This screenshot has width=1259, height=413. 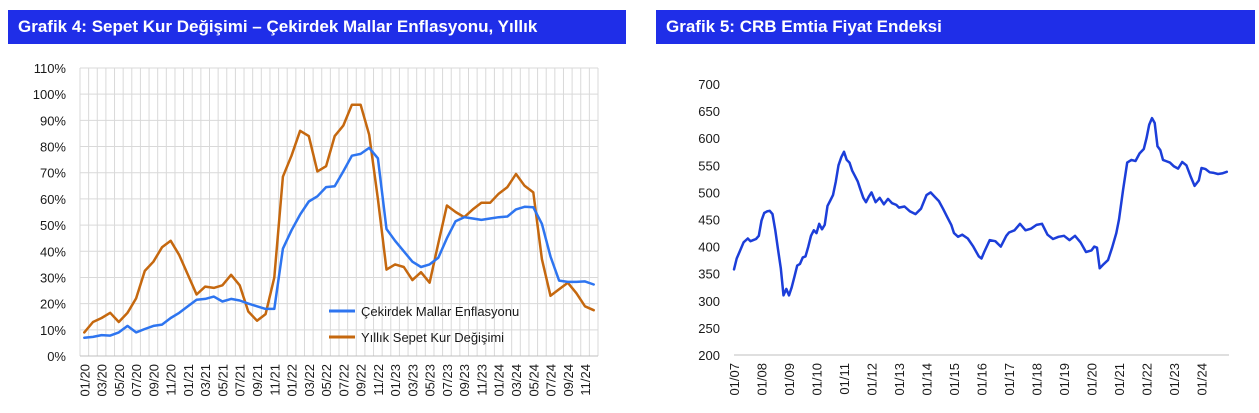 What do you see at coordinates (171, 380) in the screenshot?
I see `x-tick-label: 11/20` at bounding box center [171, 380].